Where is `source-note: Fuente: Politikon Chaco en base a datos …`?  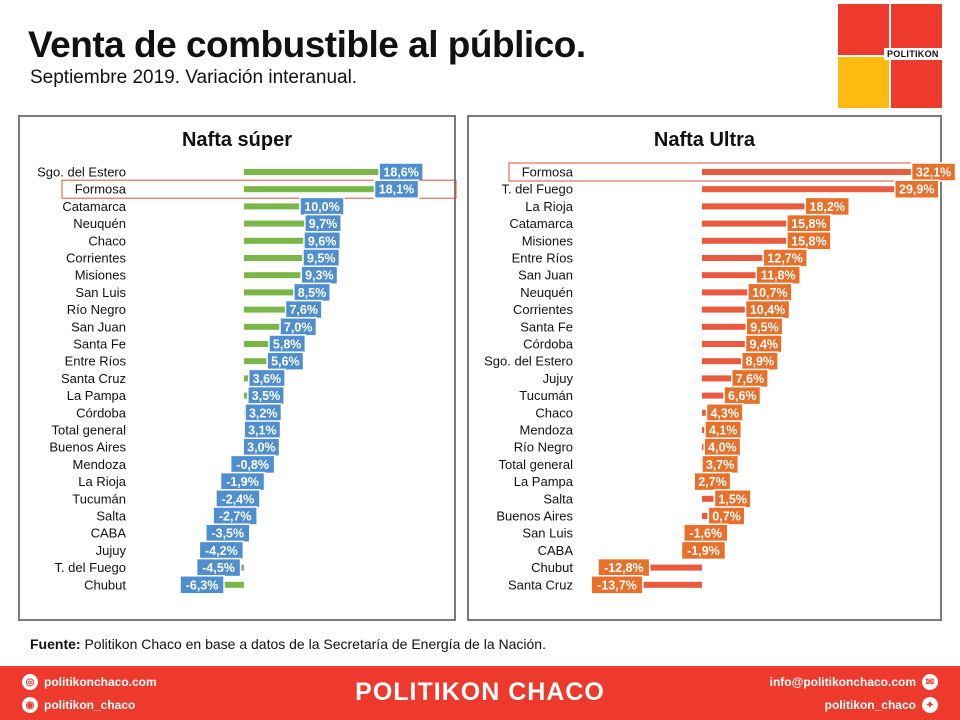 source-note: Fuente: Politikon Chaco en base a datos … is located at coordinates (288, 644).